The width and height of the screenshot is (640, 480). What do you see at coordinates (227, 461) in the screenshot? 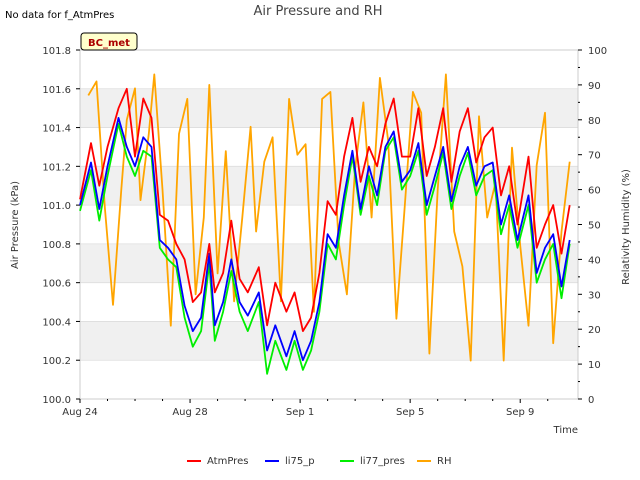
I see `legend-label-AtmPres: AtmPres` at bounding box center [227, 461].